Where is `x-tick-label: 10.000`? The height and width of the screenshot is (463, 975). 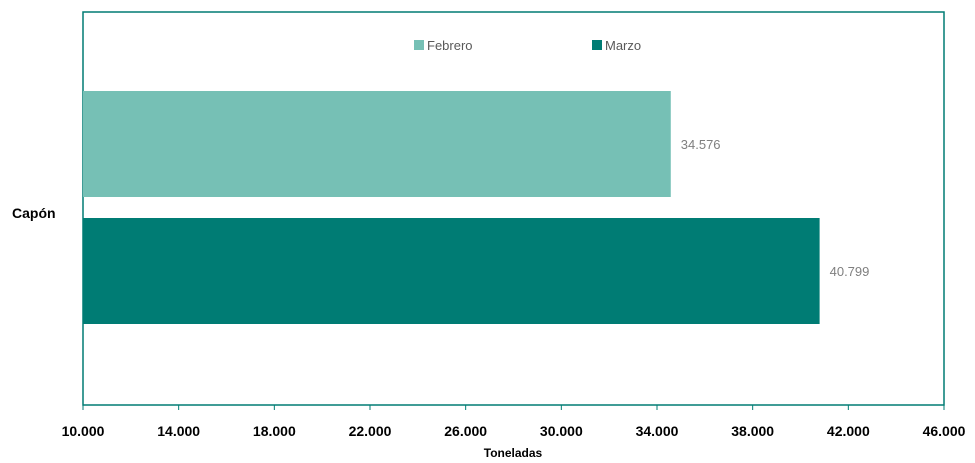 x-tick-label: 10.000 is located at coordinates (83, 431).